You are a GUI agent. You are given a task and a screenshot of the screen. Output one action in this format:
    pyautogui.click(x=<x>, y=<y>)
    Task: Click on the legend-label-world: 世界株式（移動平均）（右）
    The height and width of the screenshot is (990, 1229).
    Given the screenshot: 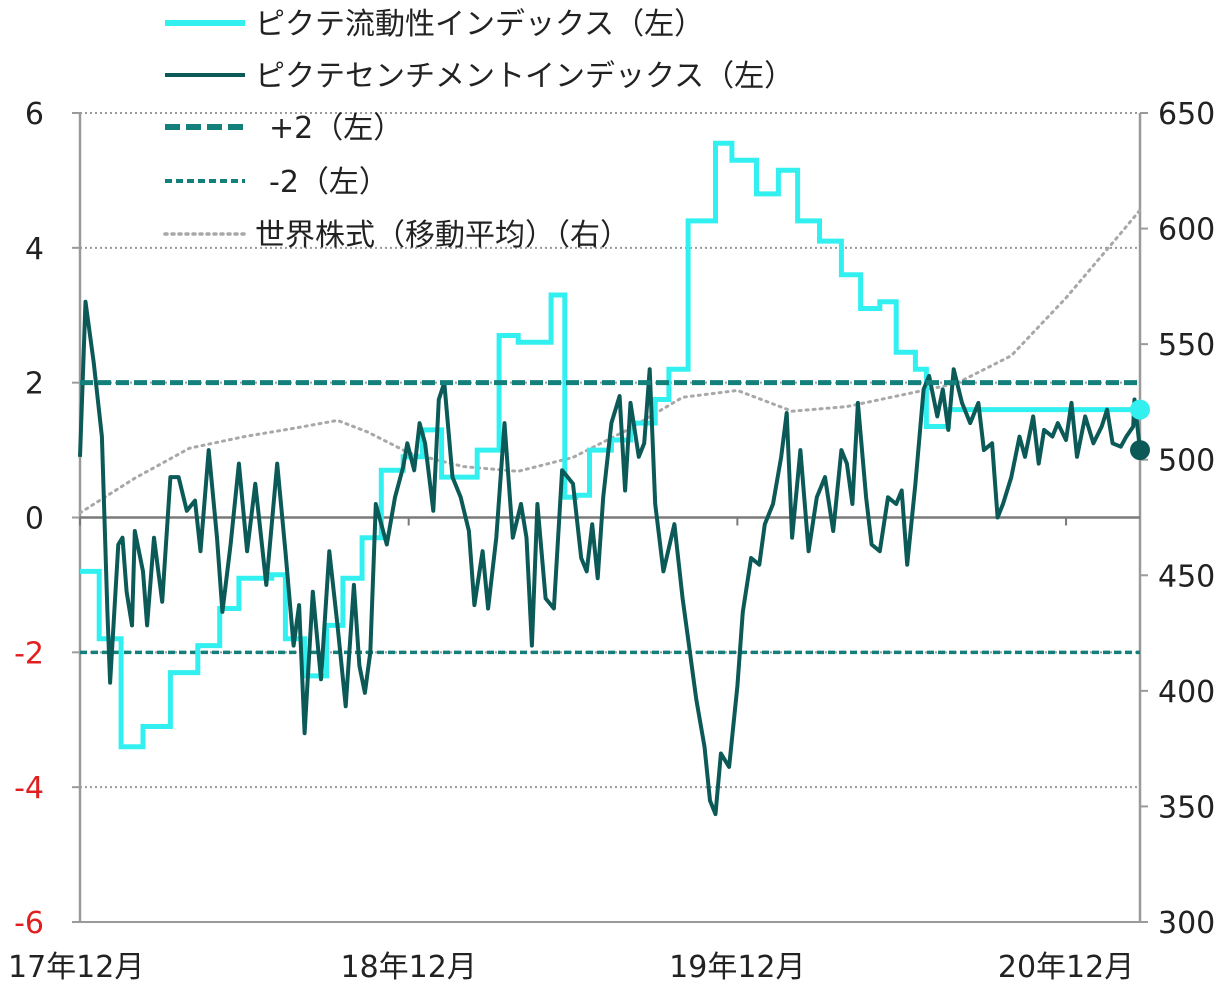 What is the action you would take?
    pyautogui.click(x=442, y=235)
    